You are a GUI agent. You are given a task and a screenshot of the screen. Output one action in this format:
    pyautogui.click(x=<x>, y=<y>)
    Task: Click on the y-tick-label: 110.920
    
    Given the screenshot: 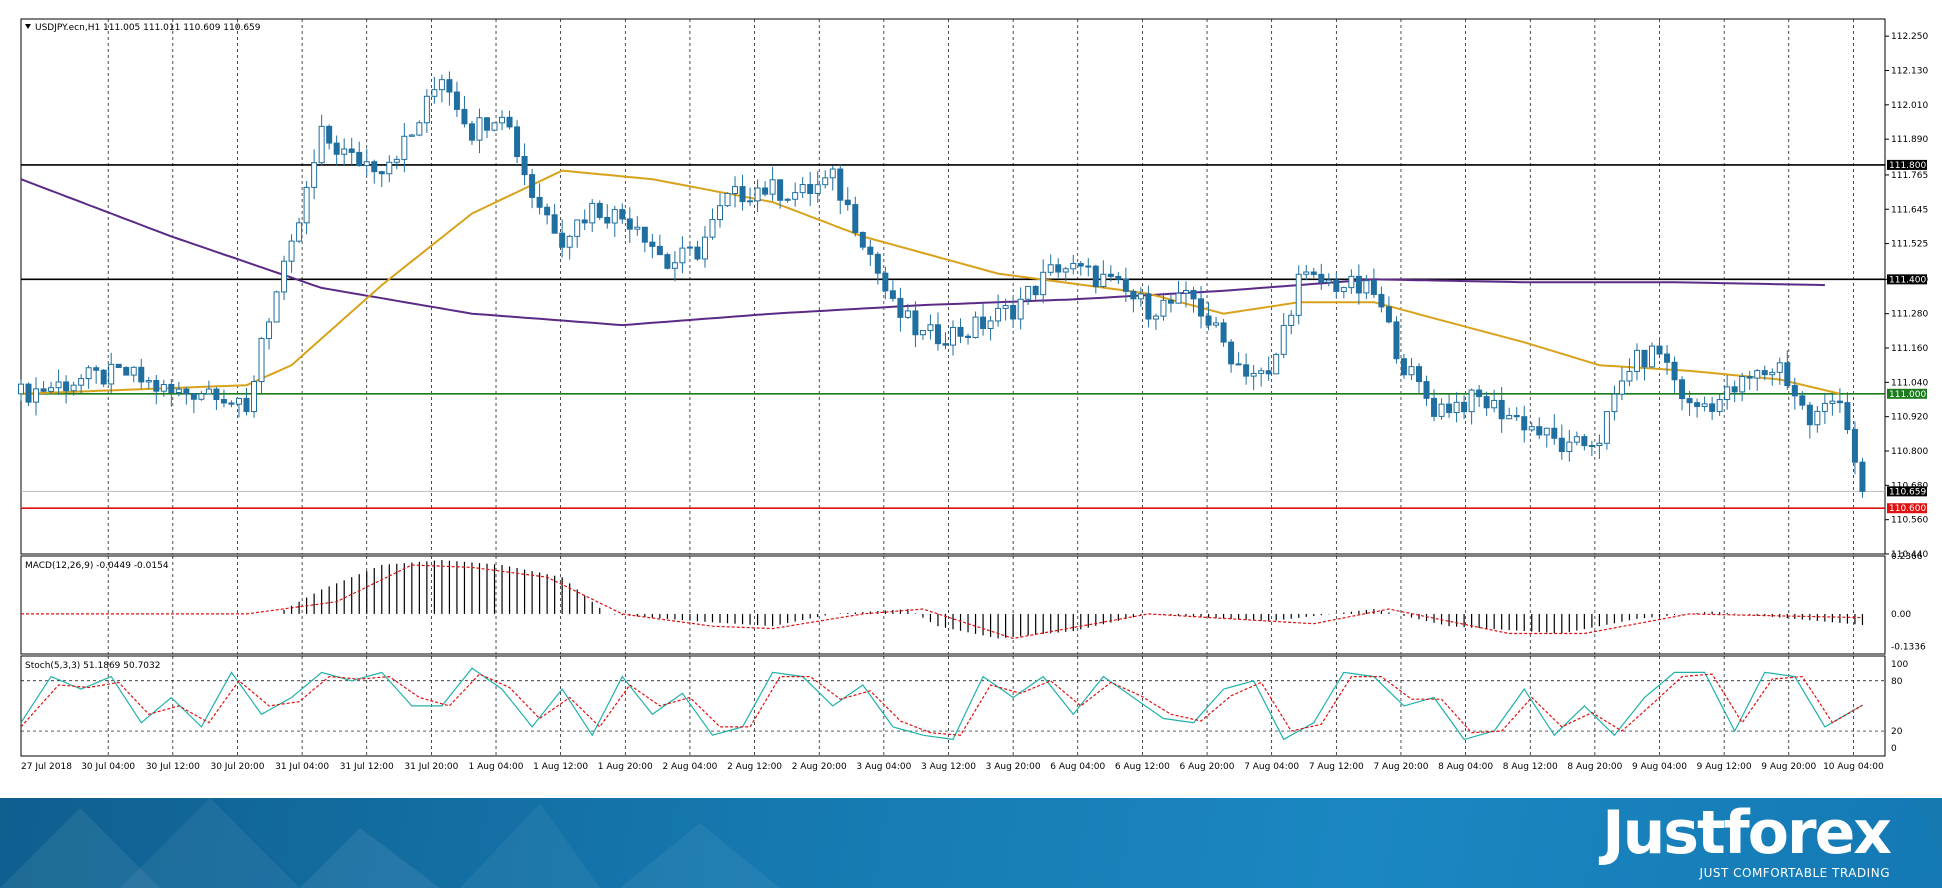 What is the action you would take?
    pyautogui.click(x=1909, y=418)
    